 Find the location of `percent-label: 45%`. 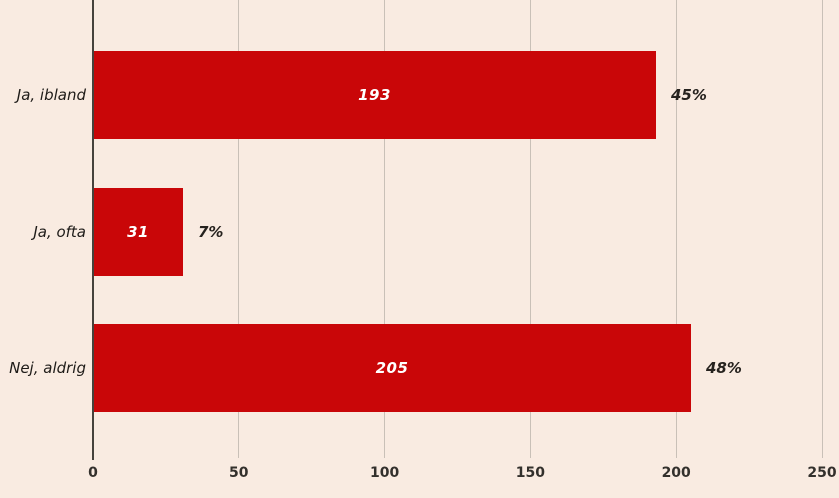

percent-label: 45% is located at coordinates (689, 95).